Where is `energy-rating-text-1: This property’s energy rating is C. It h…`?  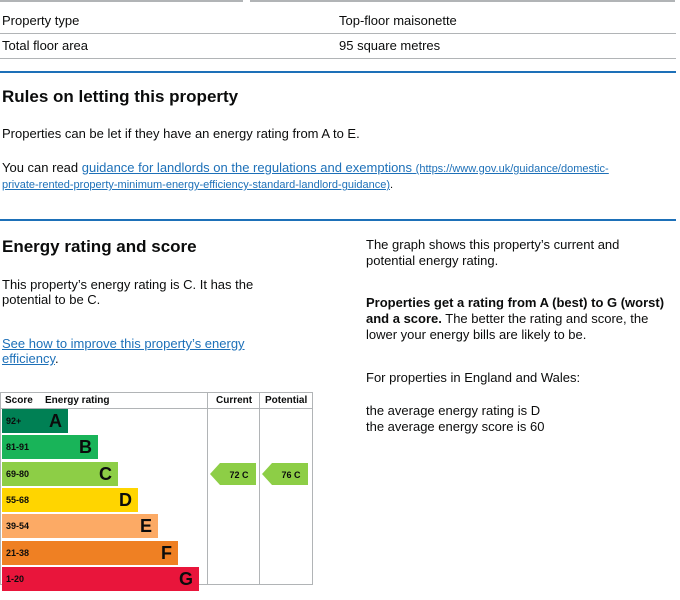
energy-rating-text-1: This property’s energy rating is C. It h… is located at coordinates (128, 284).